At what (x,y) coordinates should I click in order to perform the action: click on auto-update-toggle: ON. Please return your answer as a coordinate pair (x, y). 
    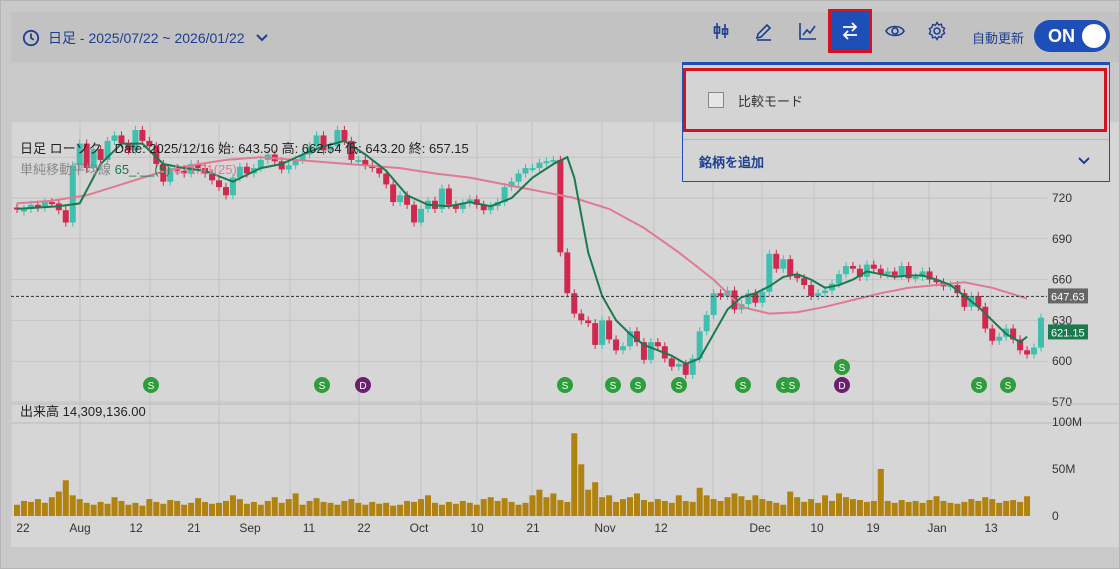
    Looking at the image, I should click on (1072, 36).